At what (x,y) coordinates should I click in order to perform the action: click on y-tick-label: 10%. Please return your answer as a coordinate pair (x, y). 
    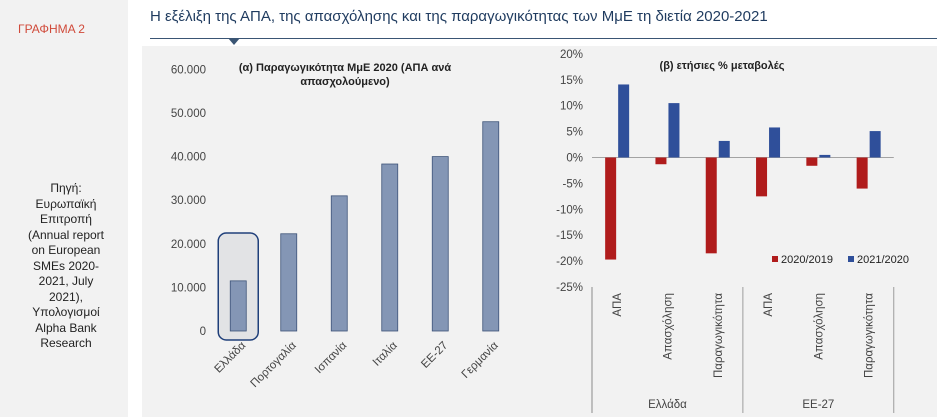
    Looking at the image, I should click on (571, 107).